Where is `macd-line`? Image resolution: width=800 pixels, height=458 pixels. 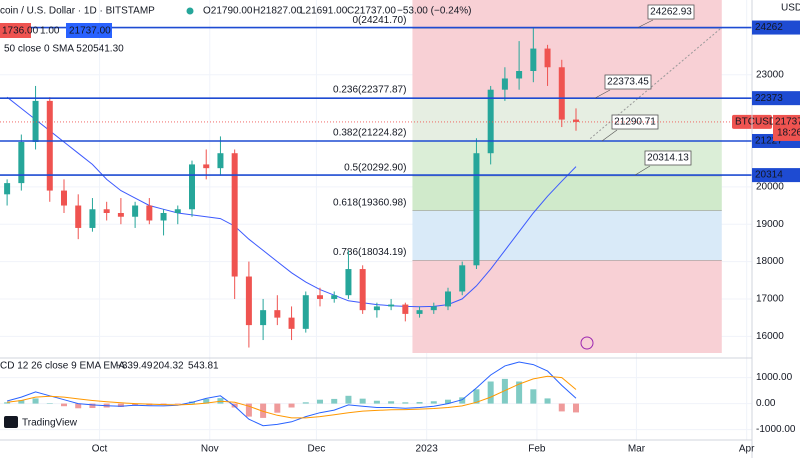
macd-line is located at coordinates (291, 394).